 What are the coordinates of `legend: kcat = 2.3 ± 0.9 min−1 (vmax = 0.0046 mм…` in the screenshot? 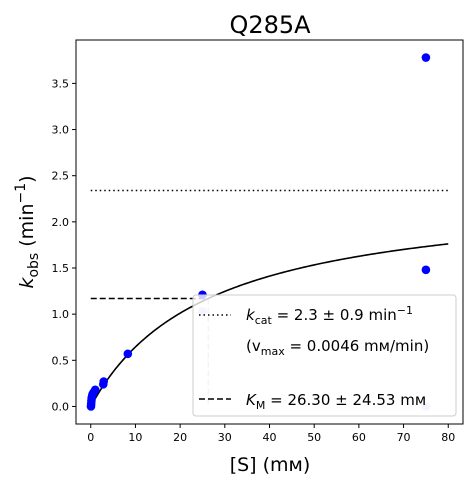 It's located at (324, 355).